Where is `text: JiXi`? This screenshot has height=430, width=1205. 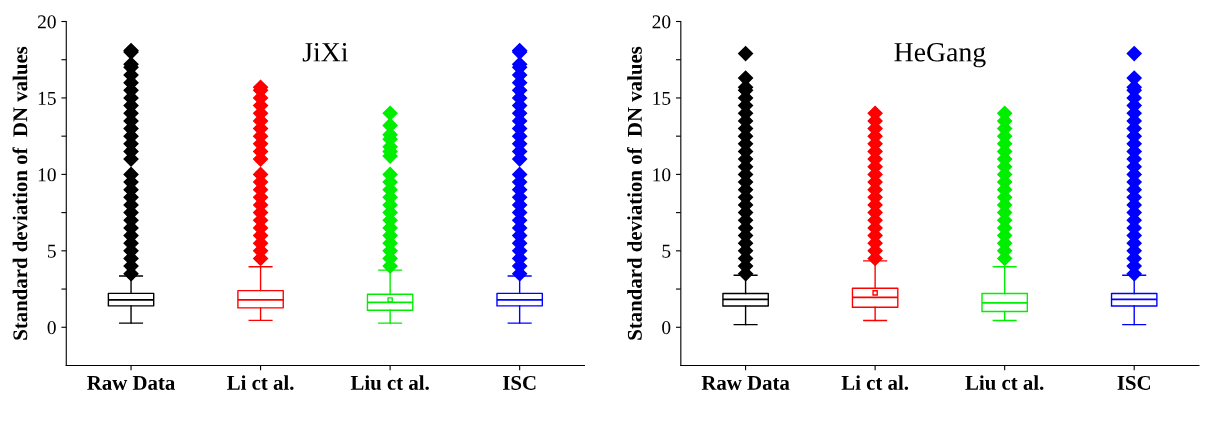
text: JiXi is located at coordinates (325, 52).